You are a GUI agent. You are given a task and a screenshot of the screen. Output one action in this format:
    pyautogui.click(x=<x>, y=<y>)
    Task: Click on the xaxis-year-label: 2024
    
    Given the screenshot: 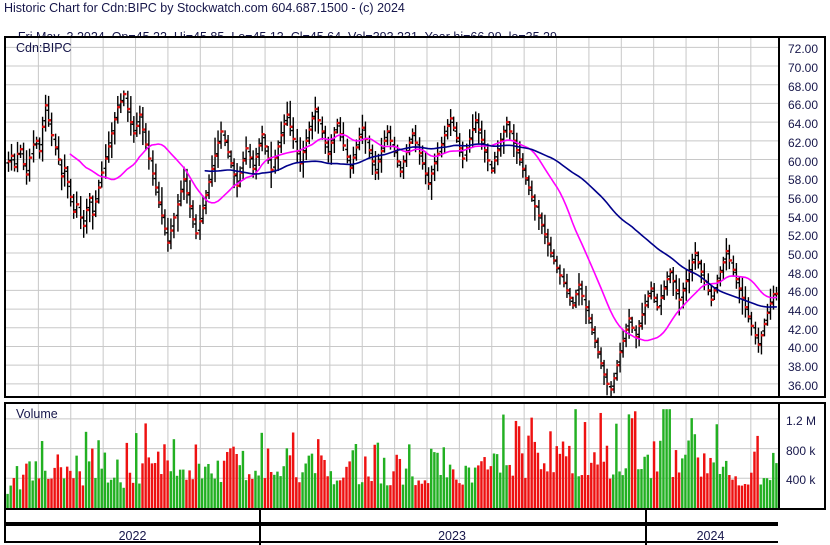 What is the action you would take?
    pyautogui.click(x=710, y=535)
    